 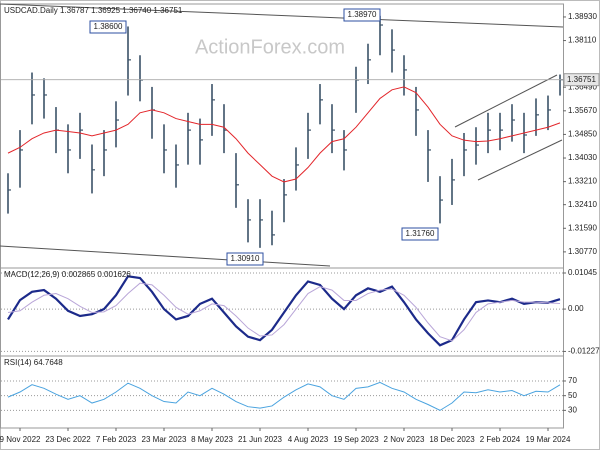 I want to click on y-tick-label: 1.32410, so click(x=582, y=204).